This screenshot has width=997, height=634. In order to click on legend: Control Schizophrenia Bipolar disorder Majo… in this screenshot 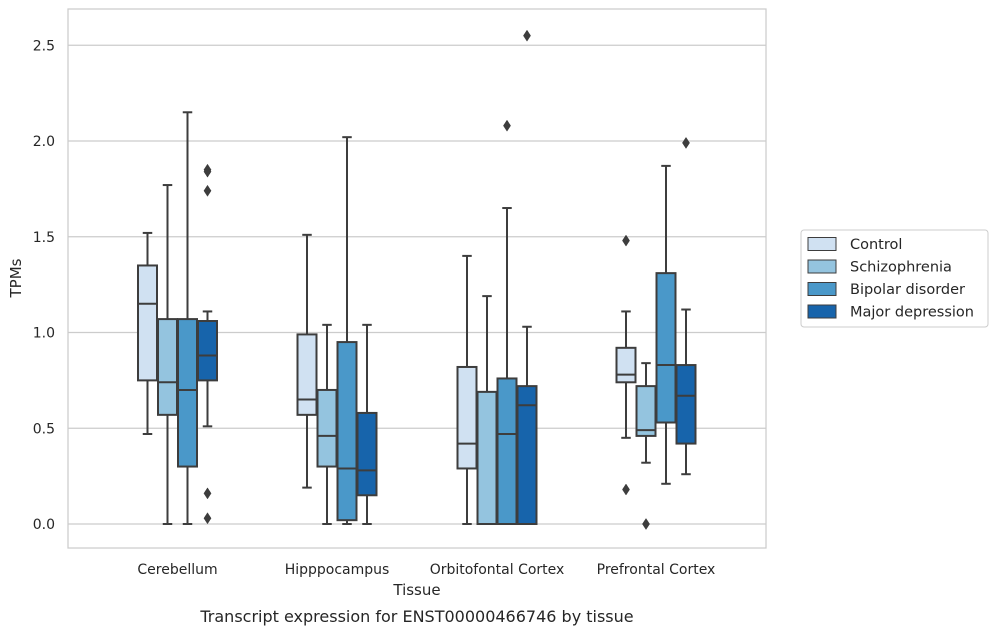, I will do `click(894, 278)`.